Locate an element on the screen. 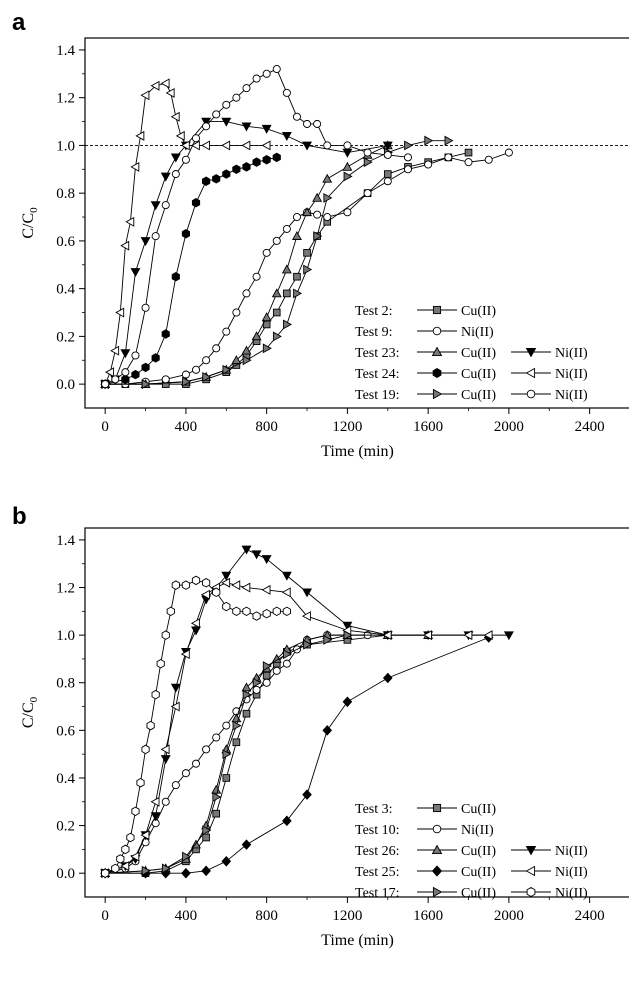  y-tick-label: 0.8 is located at coordinates (65, 194).